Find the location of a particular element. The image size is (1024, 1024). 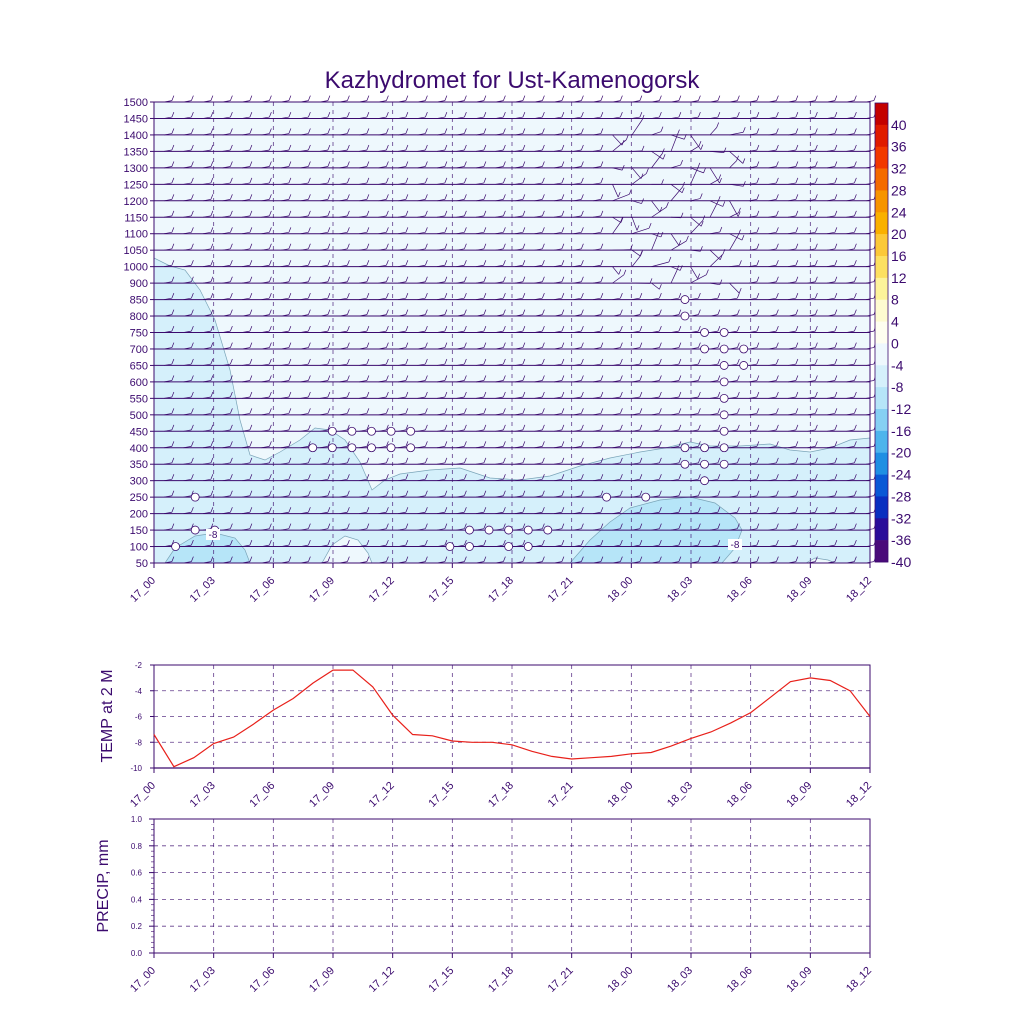

height-tick-label: 1400 is located at coordinates (136, 136).